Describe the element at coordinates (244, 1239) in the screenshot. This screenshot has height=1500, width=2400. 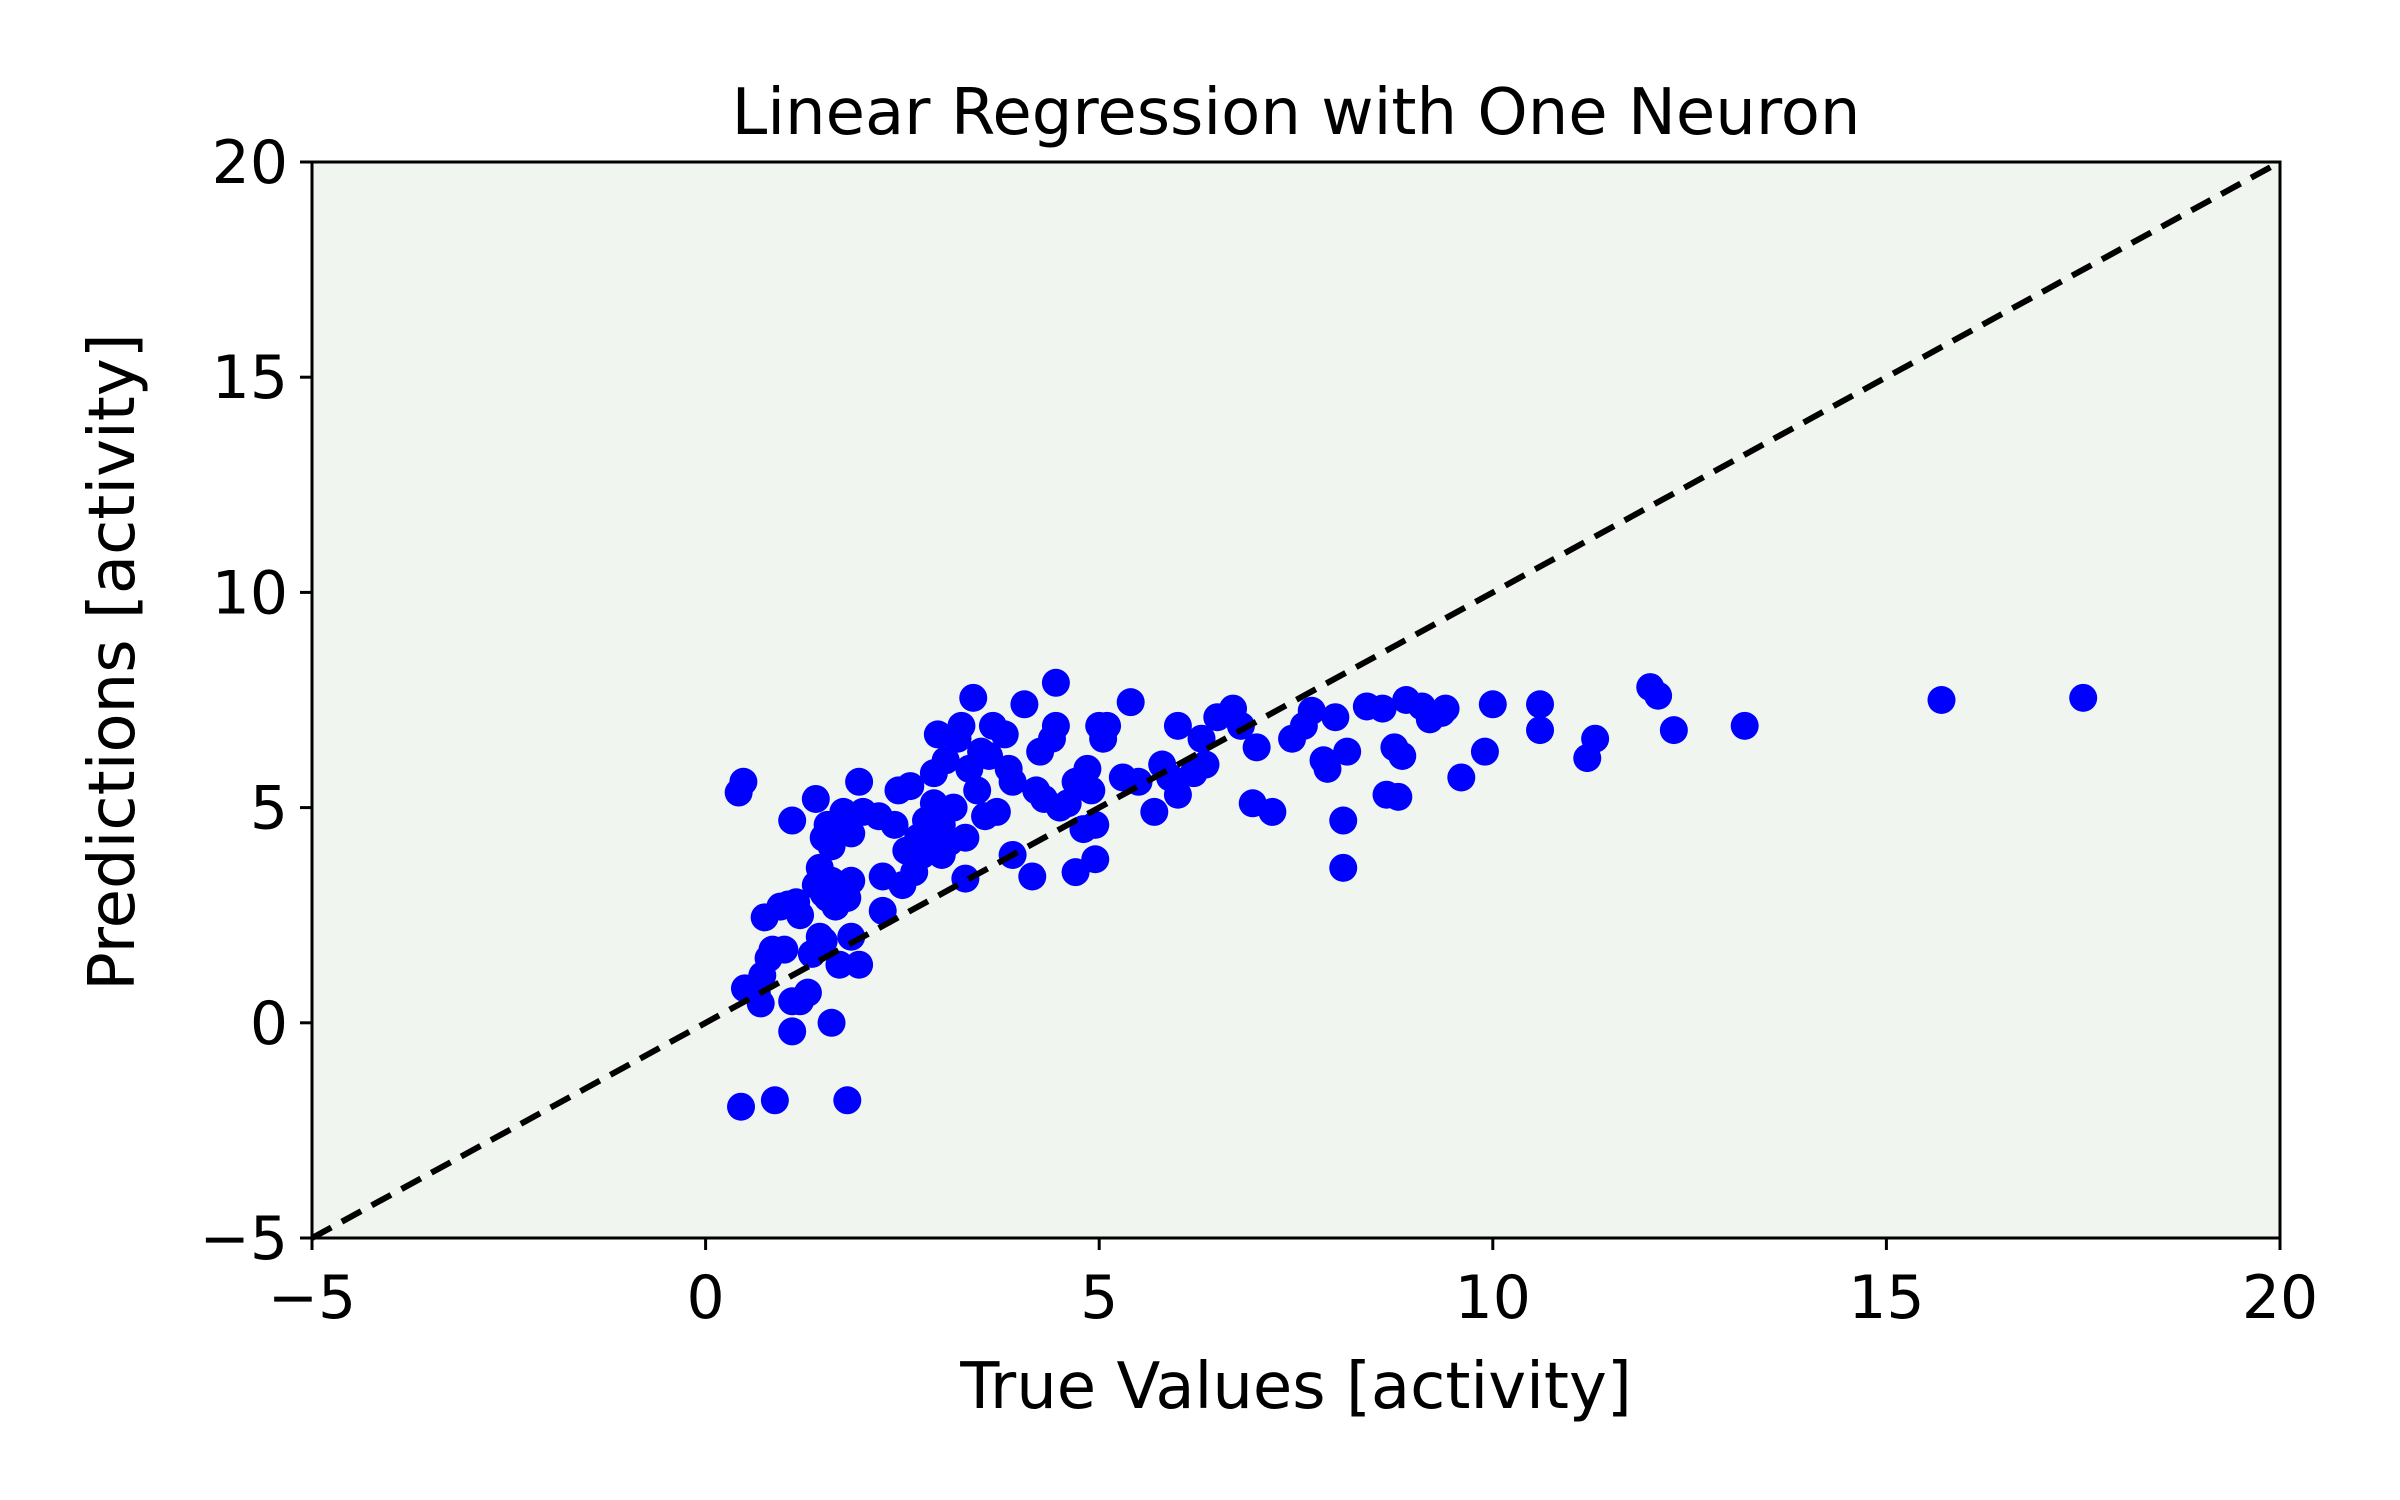
I see `y-tick-label: −5` at that location.